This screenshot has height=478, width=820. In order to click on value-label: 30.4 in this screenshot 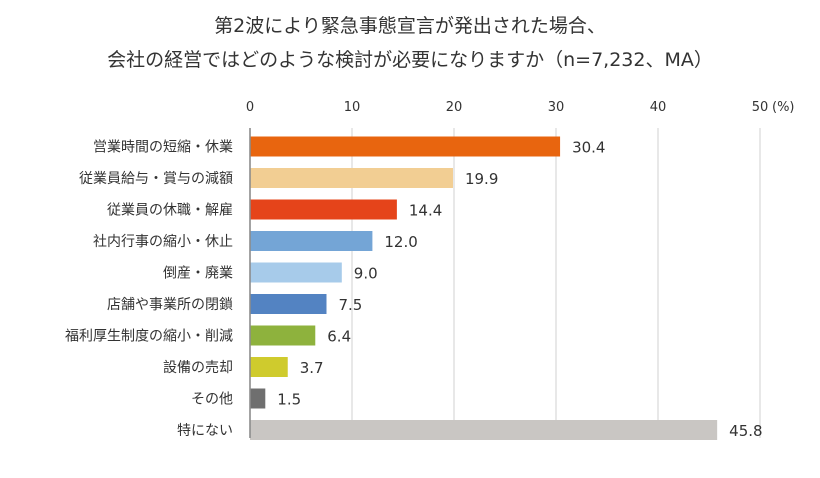, I will do `click(588, 148)`.